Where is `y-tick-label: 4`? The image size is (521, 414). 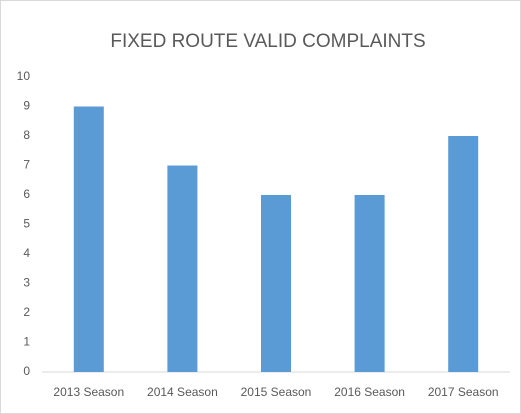
y-tick-label: 4 is located at coordinates (26, 253).